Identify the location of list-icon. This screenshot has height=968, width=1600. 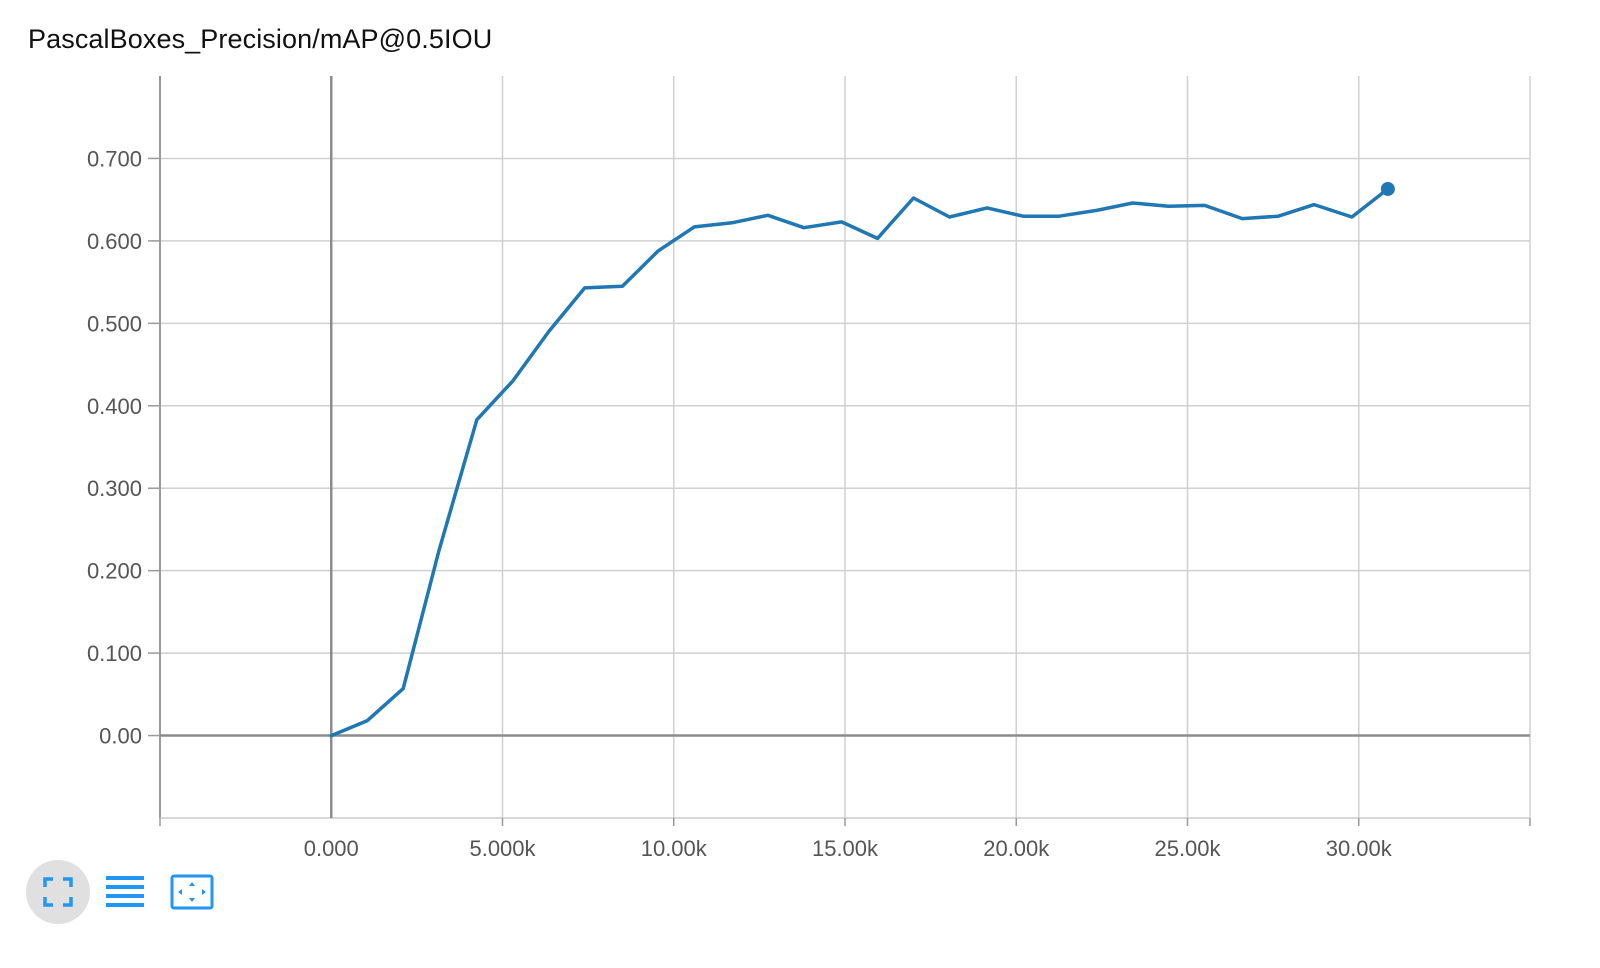
(125, 891).